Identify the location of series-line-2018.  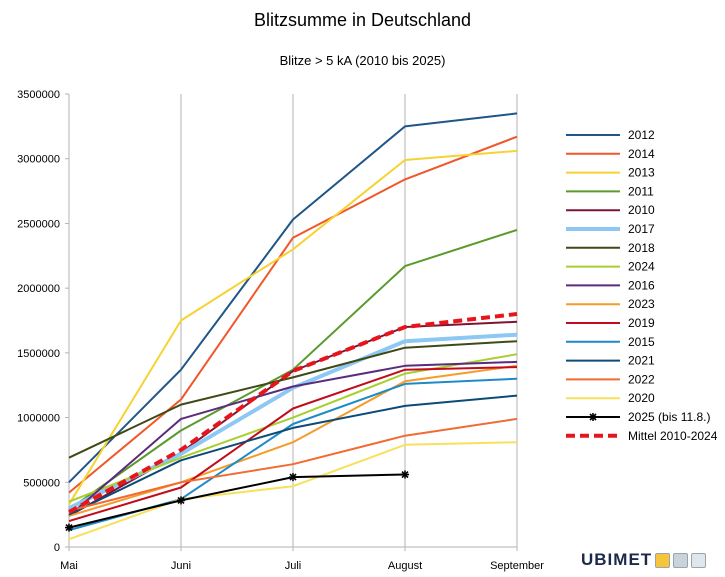
(293, 399).